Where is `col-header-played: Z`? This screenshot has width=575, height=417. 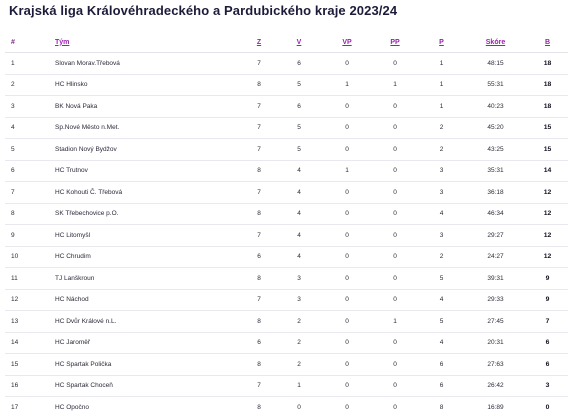
col-header-played: Z is located at coordinates (259, 42).